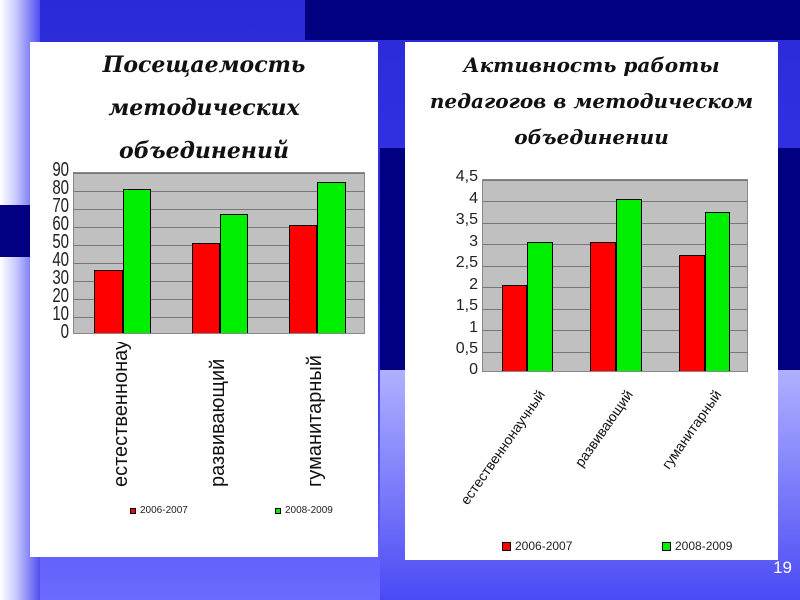 Image resolution: width=800 pixels, height=600 pixels. What do you see at coordinates (552, 20) in the screenshot?
I see `slide-background-top` at bounding box center [552, 20].